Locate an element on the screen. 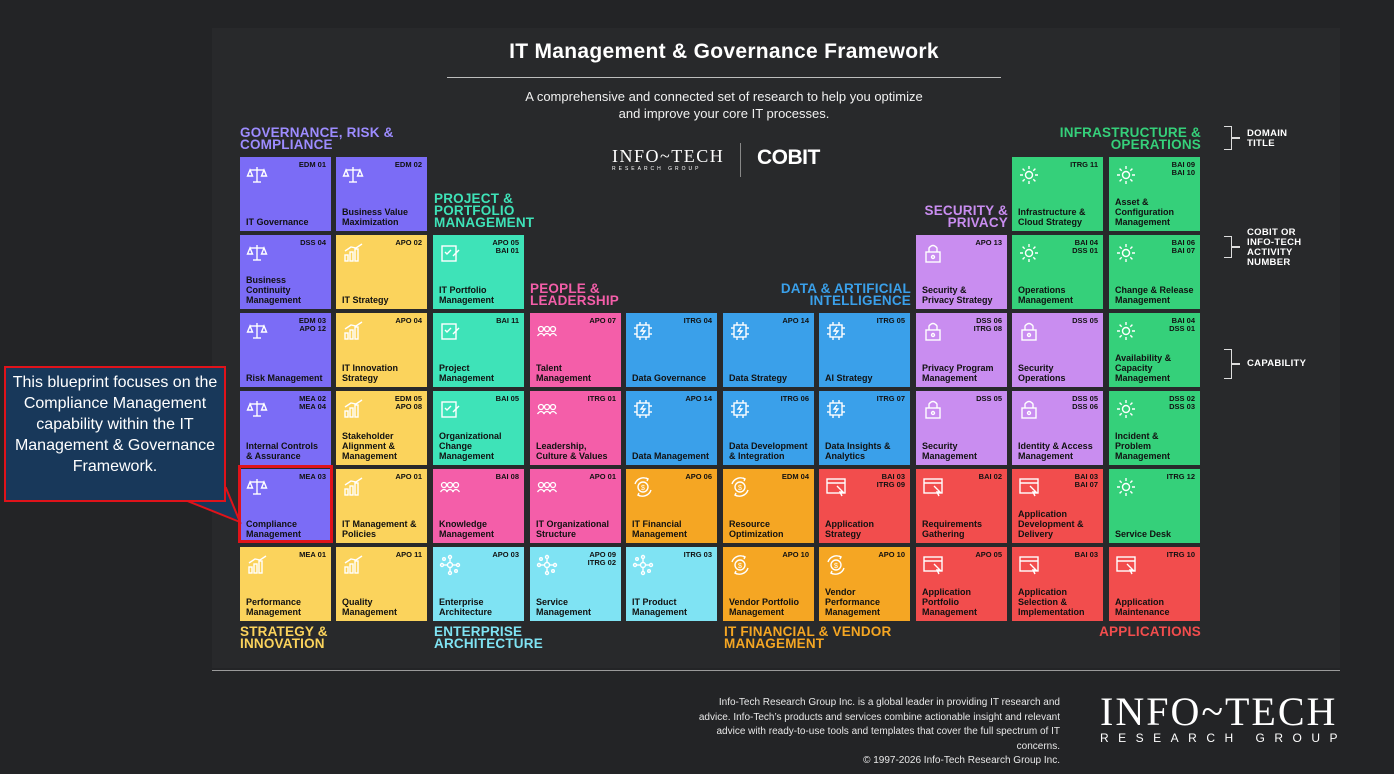 The height and width of the screenshot is (774, 1394). activity-code: BAI 03 ITRG 09 is located at coordinates (890, 480).